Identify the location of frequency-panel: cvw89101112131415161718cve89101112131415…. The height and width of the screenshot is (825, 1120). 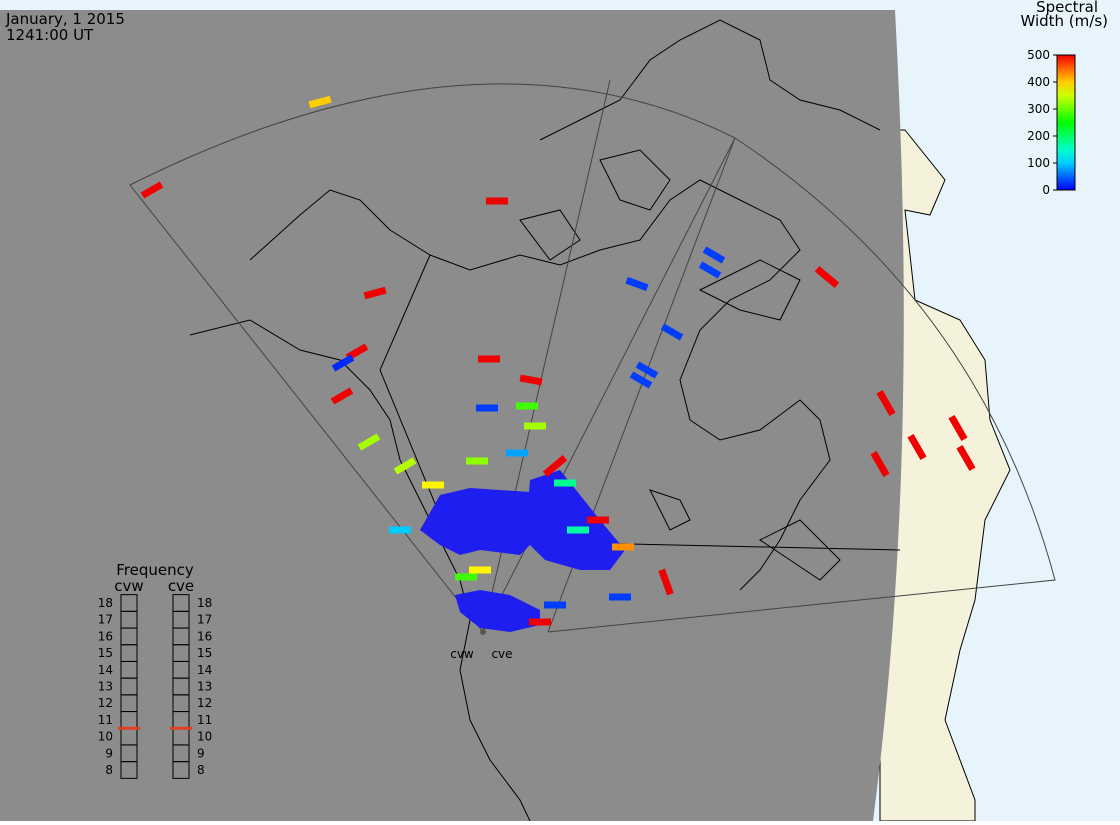
(155, 678).